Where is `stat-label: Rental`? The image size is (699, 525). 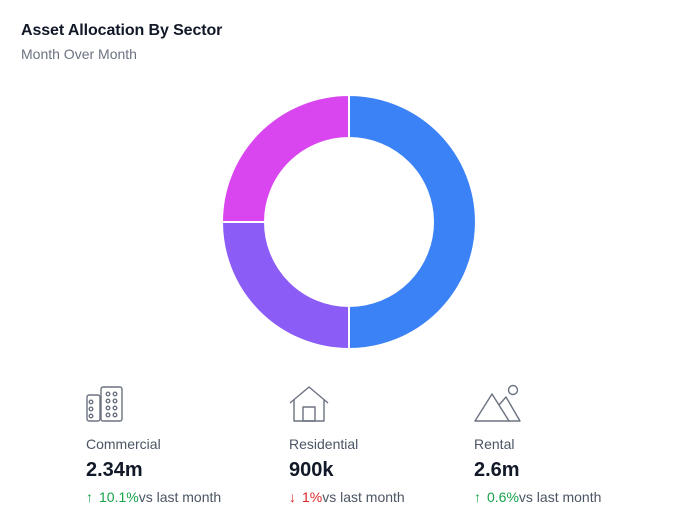
stat-label: Rental is located at coordinates (494, 444).